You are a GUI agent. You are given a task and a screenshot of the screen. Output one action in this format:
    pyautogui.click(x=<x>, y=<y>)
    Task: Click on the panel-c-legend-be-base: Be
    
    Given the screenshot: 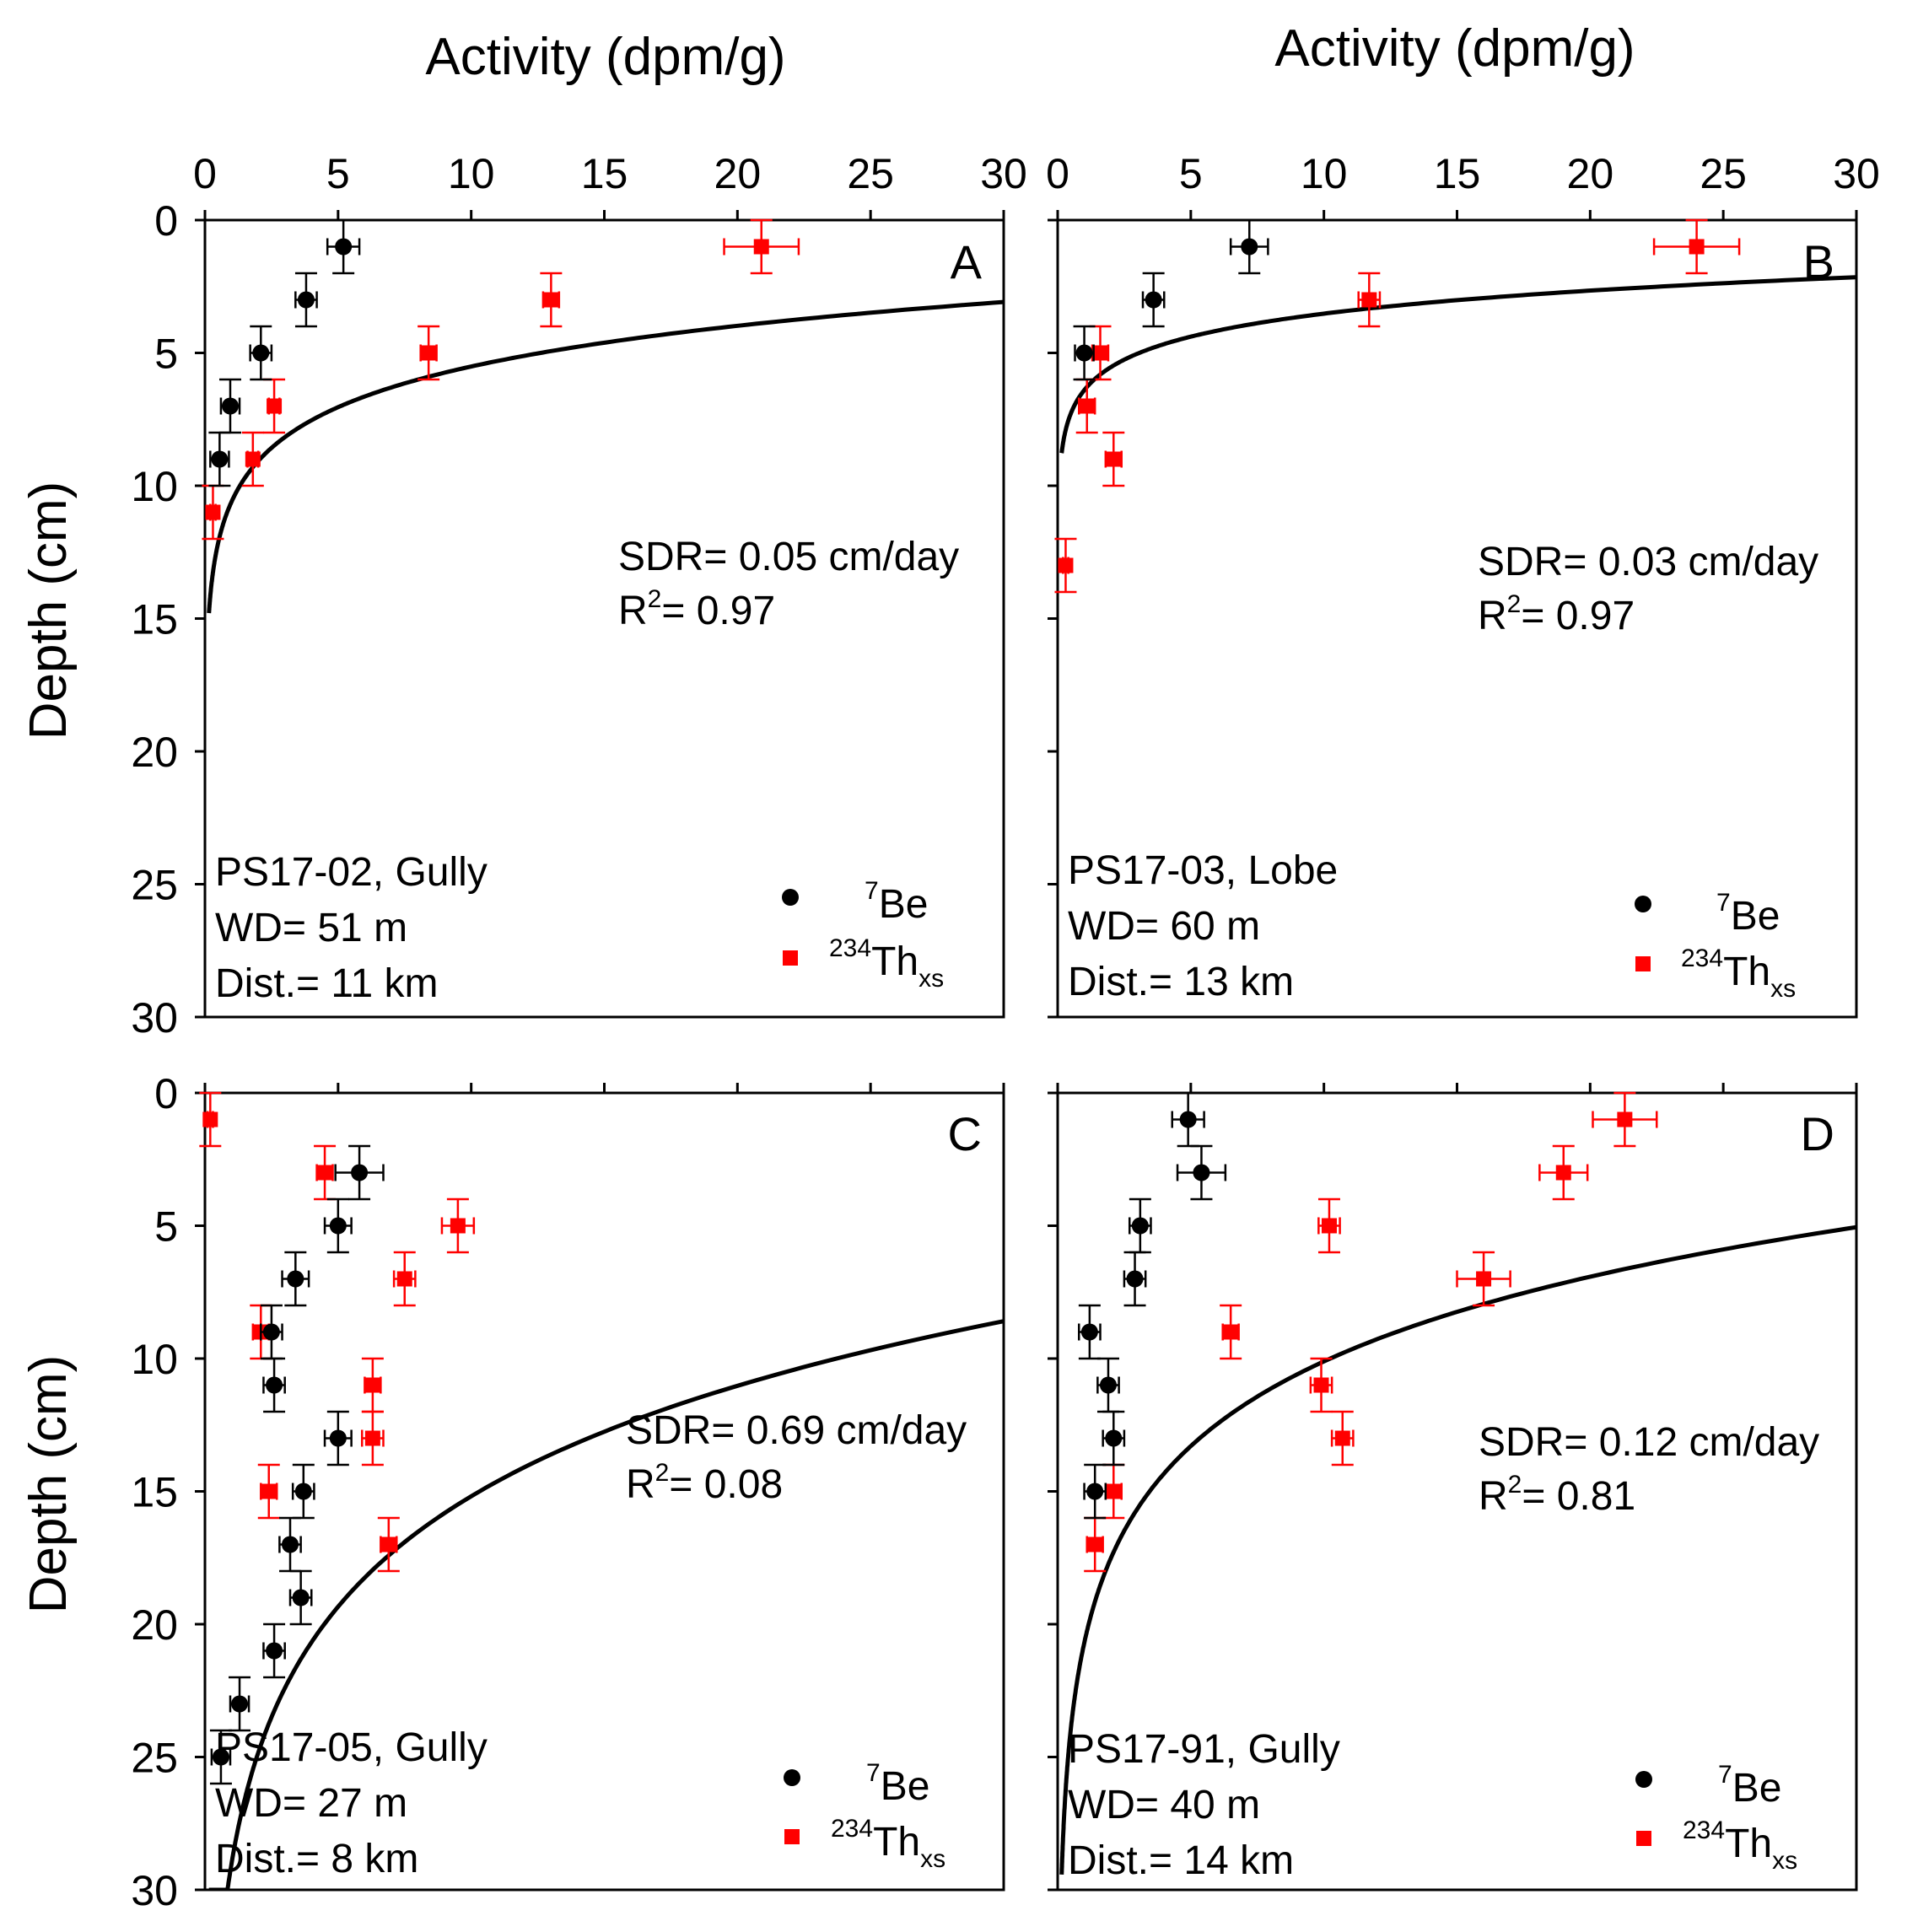 What is the action you would take?
    pyautogui.click(x=905, y=1787)
    